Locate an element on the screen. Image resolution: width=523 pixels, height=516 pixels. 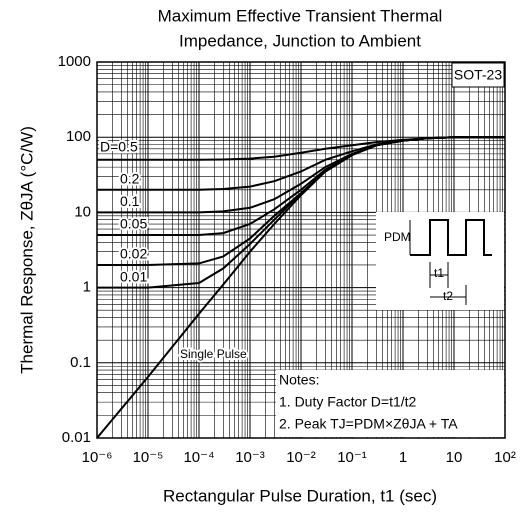
x-tick-label: 10 is located at coordinates (454, 457).